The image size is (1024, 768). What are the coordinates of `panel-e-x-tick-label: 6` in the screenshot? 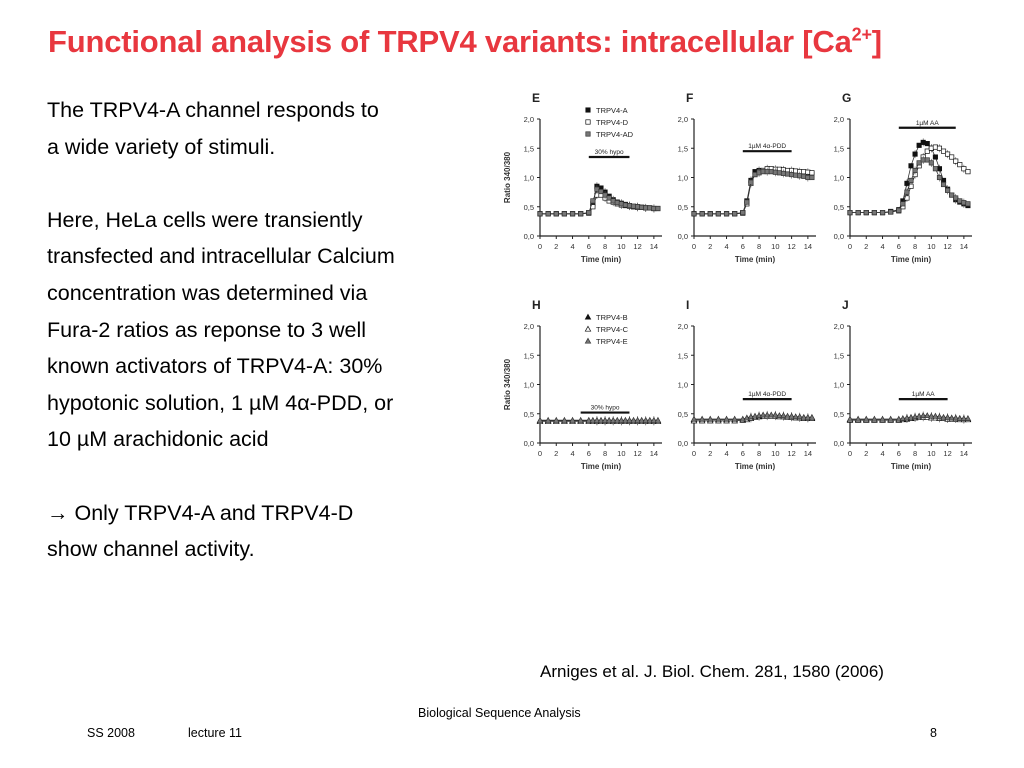 It's located at (589, 246).